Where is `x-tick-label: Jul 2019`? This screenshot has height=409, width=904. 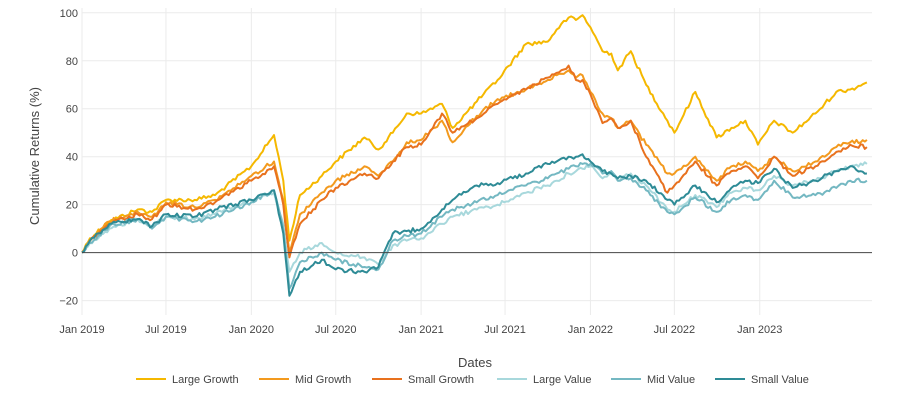 x-tick-label: Jul 2019 is located at coordinates (166, 330).